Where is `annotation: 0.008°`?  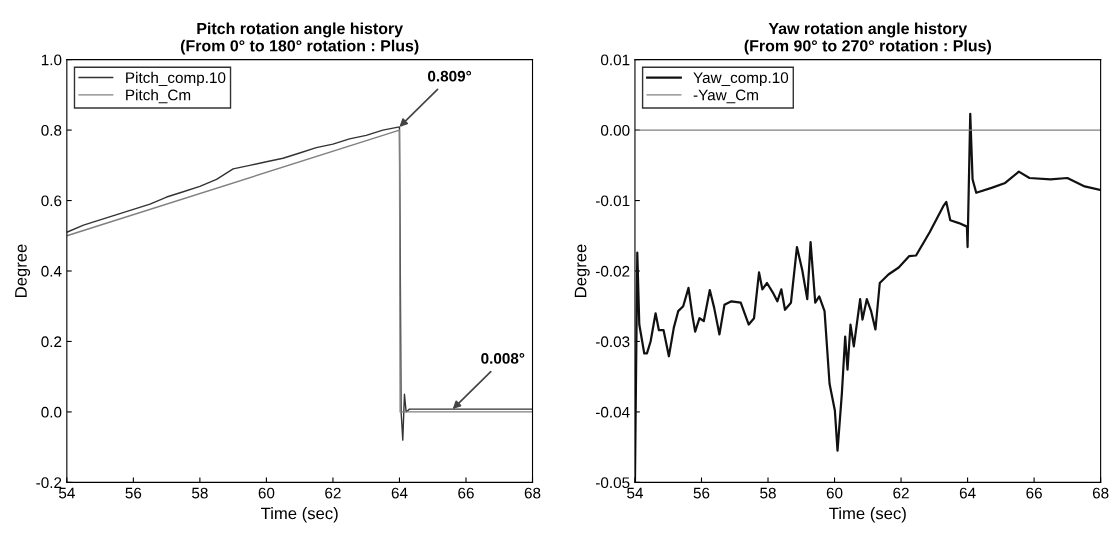
annotation: 0.008° is located at coordinates (503, 358).